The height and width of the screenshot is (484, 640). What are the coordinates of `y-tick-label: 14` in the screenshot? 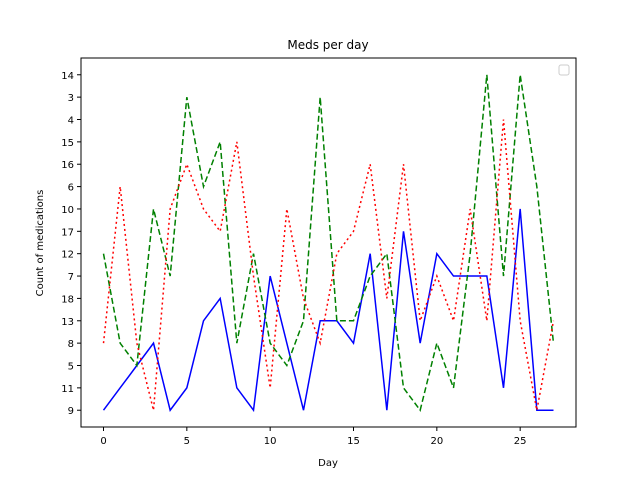 It's located at (67, 76).